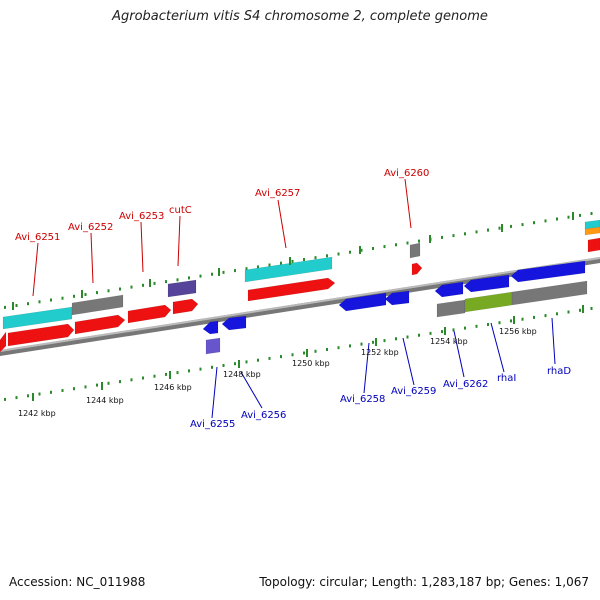 This screenshot has width=600, height=600. I want to click on gene-label: Avi_6260, so click(406, 173).